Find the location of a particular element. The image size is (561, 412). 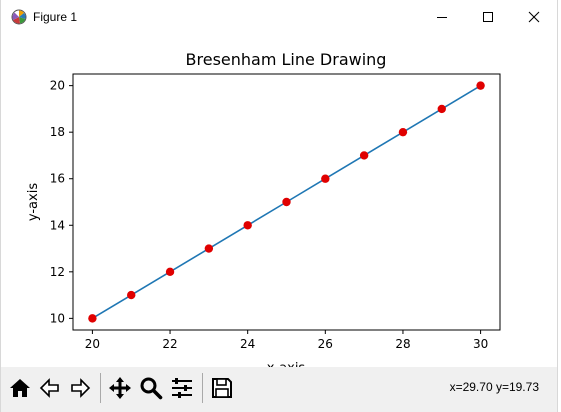

save-button is located at coordinates (222, 388).